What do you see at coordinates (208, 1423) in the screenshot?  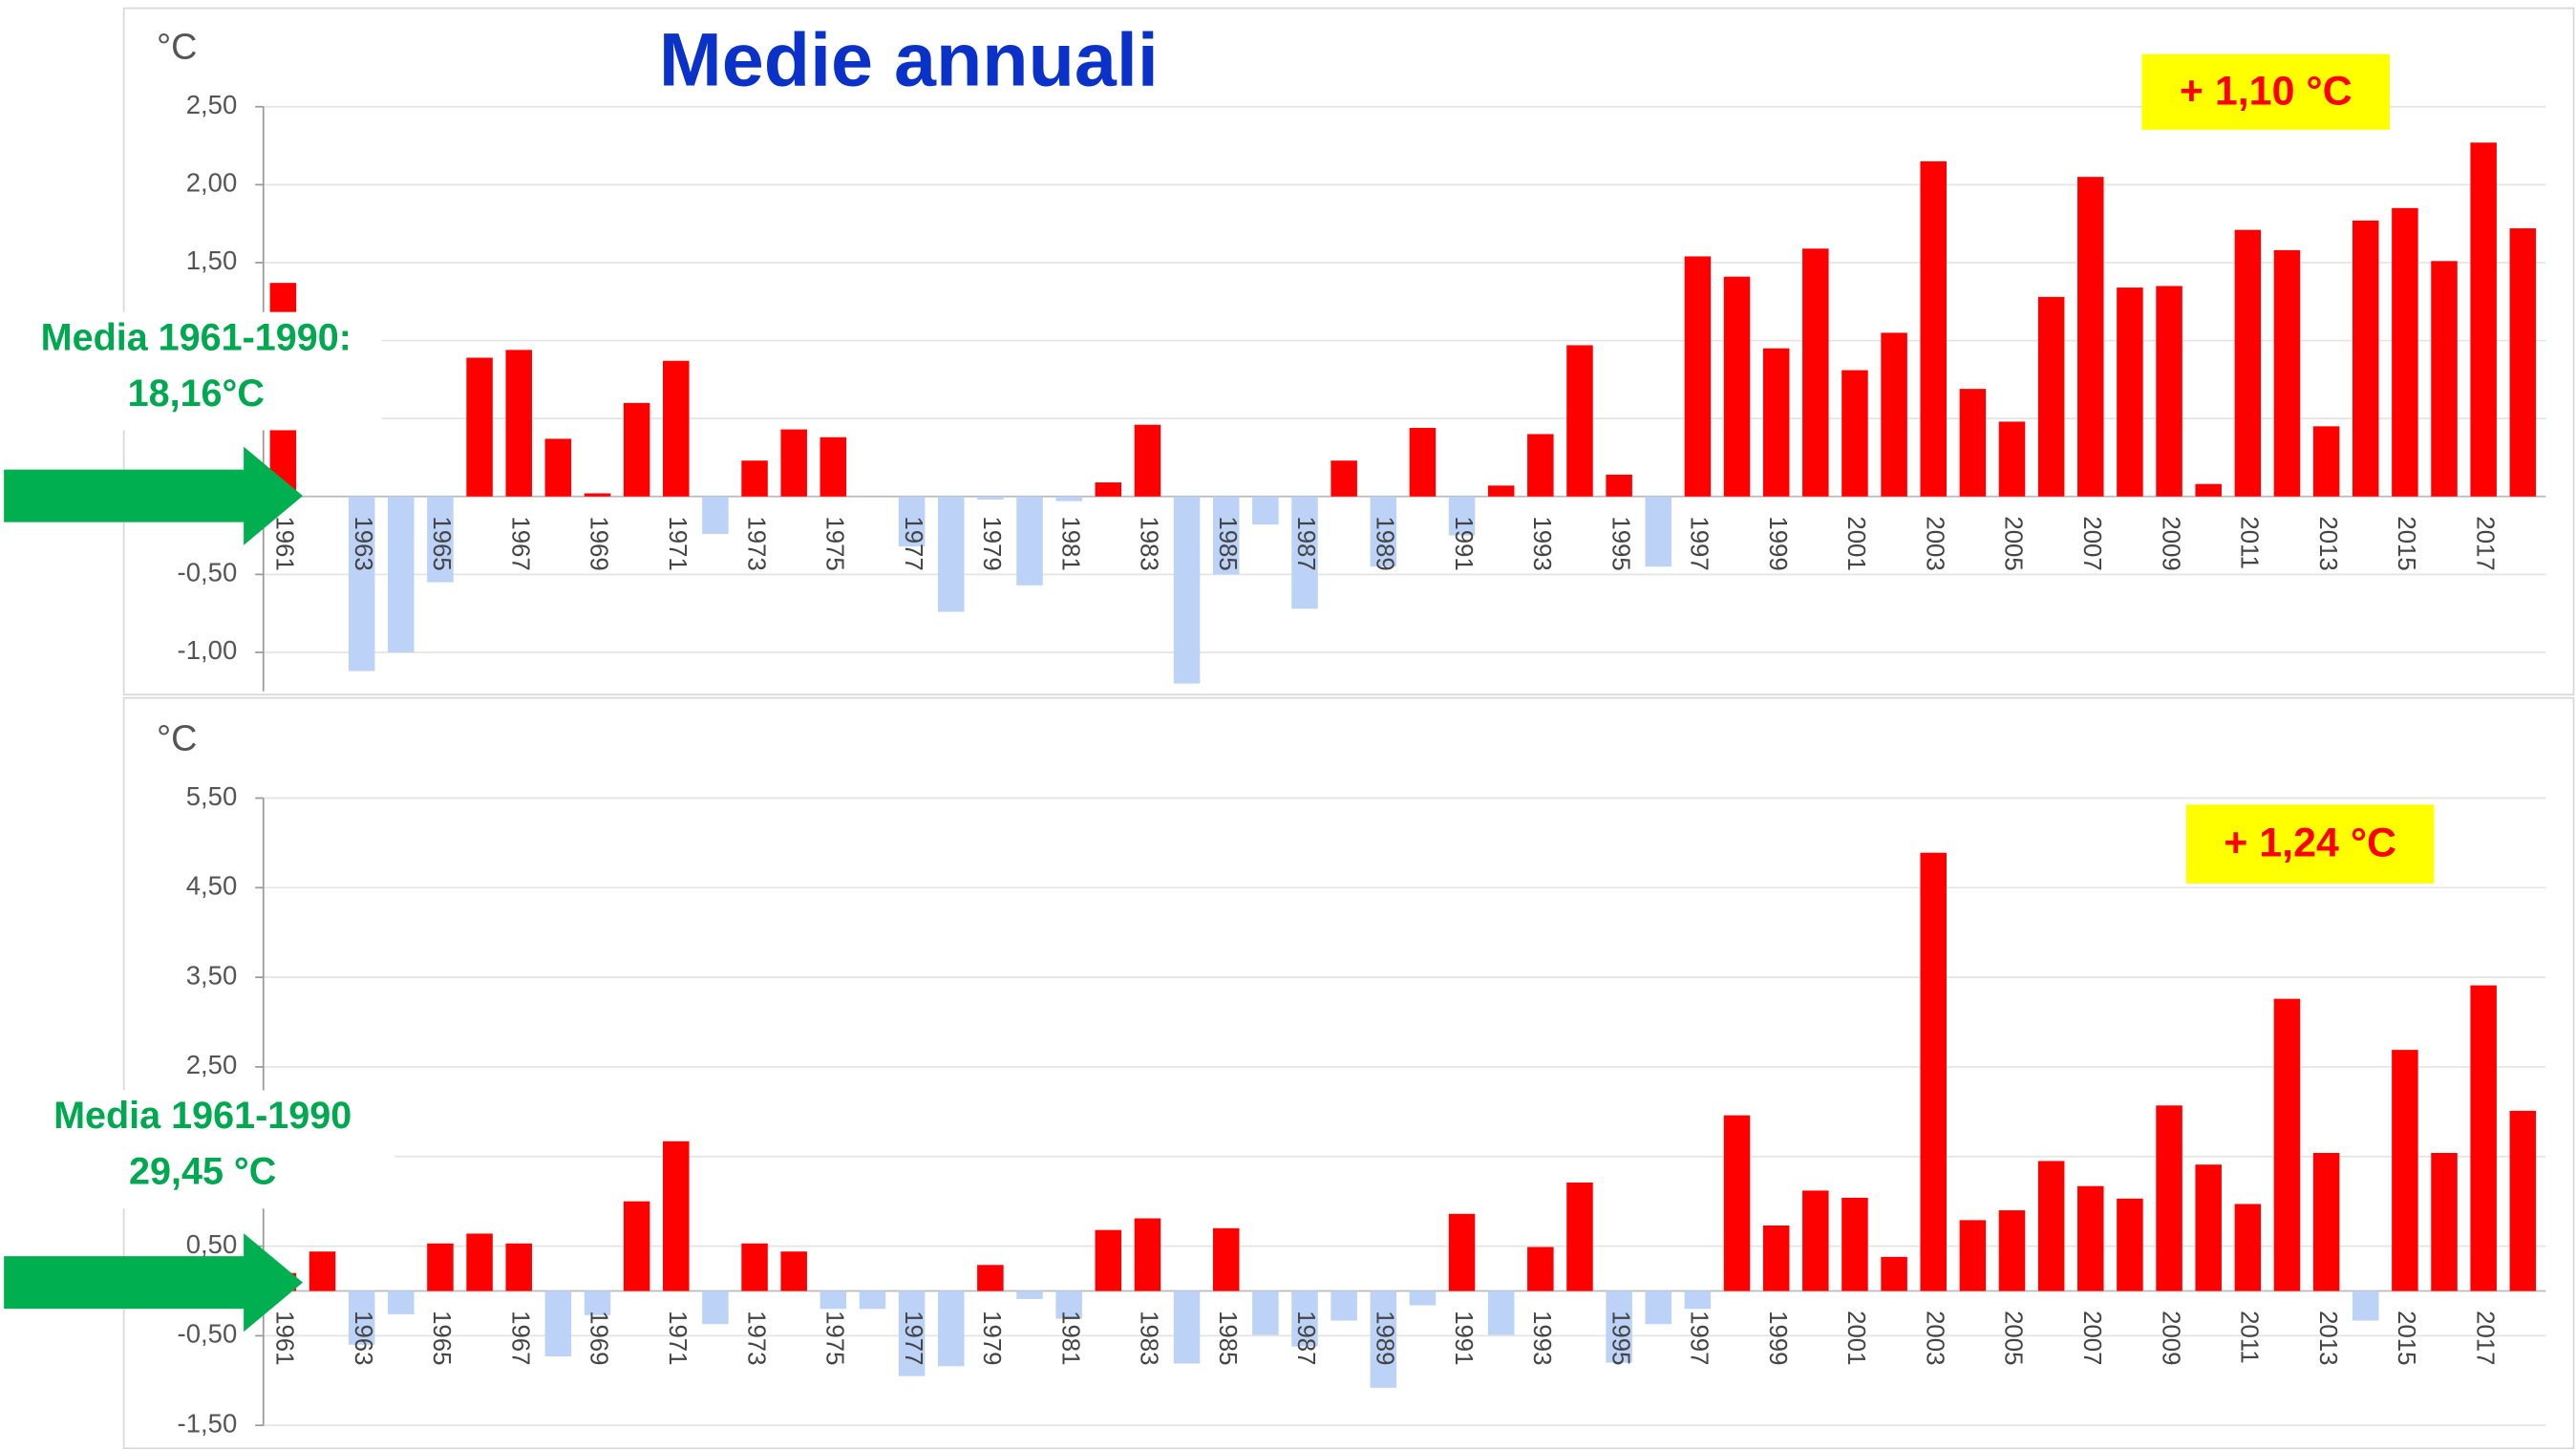 I see `y-tick-label: -1,50` at bounding box center [208, 1423].